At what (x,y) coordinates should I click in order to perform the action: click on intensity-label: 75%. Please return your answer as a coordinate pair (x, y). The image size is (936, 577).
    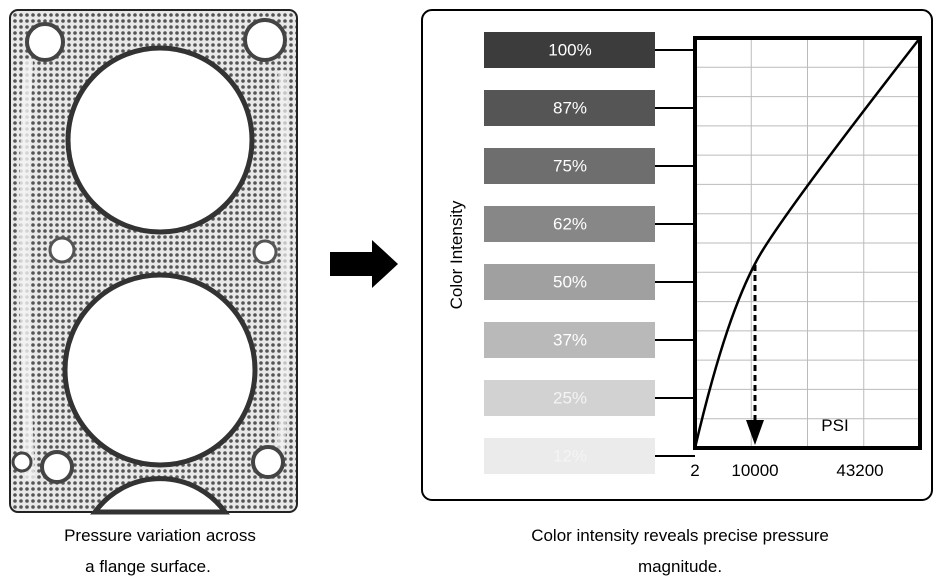
    Looking at the image, I should click on (570, 165).